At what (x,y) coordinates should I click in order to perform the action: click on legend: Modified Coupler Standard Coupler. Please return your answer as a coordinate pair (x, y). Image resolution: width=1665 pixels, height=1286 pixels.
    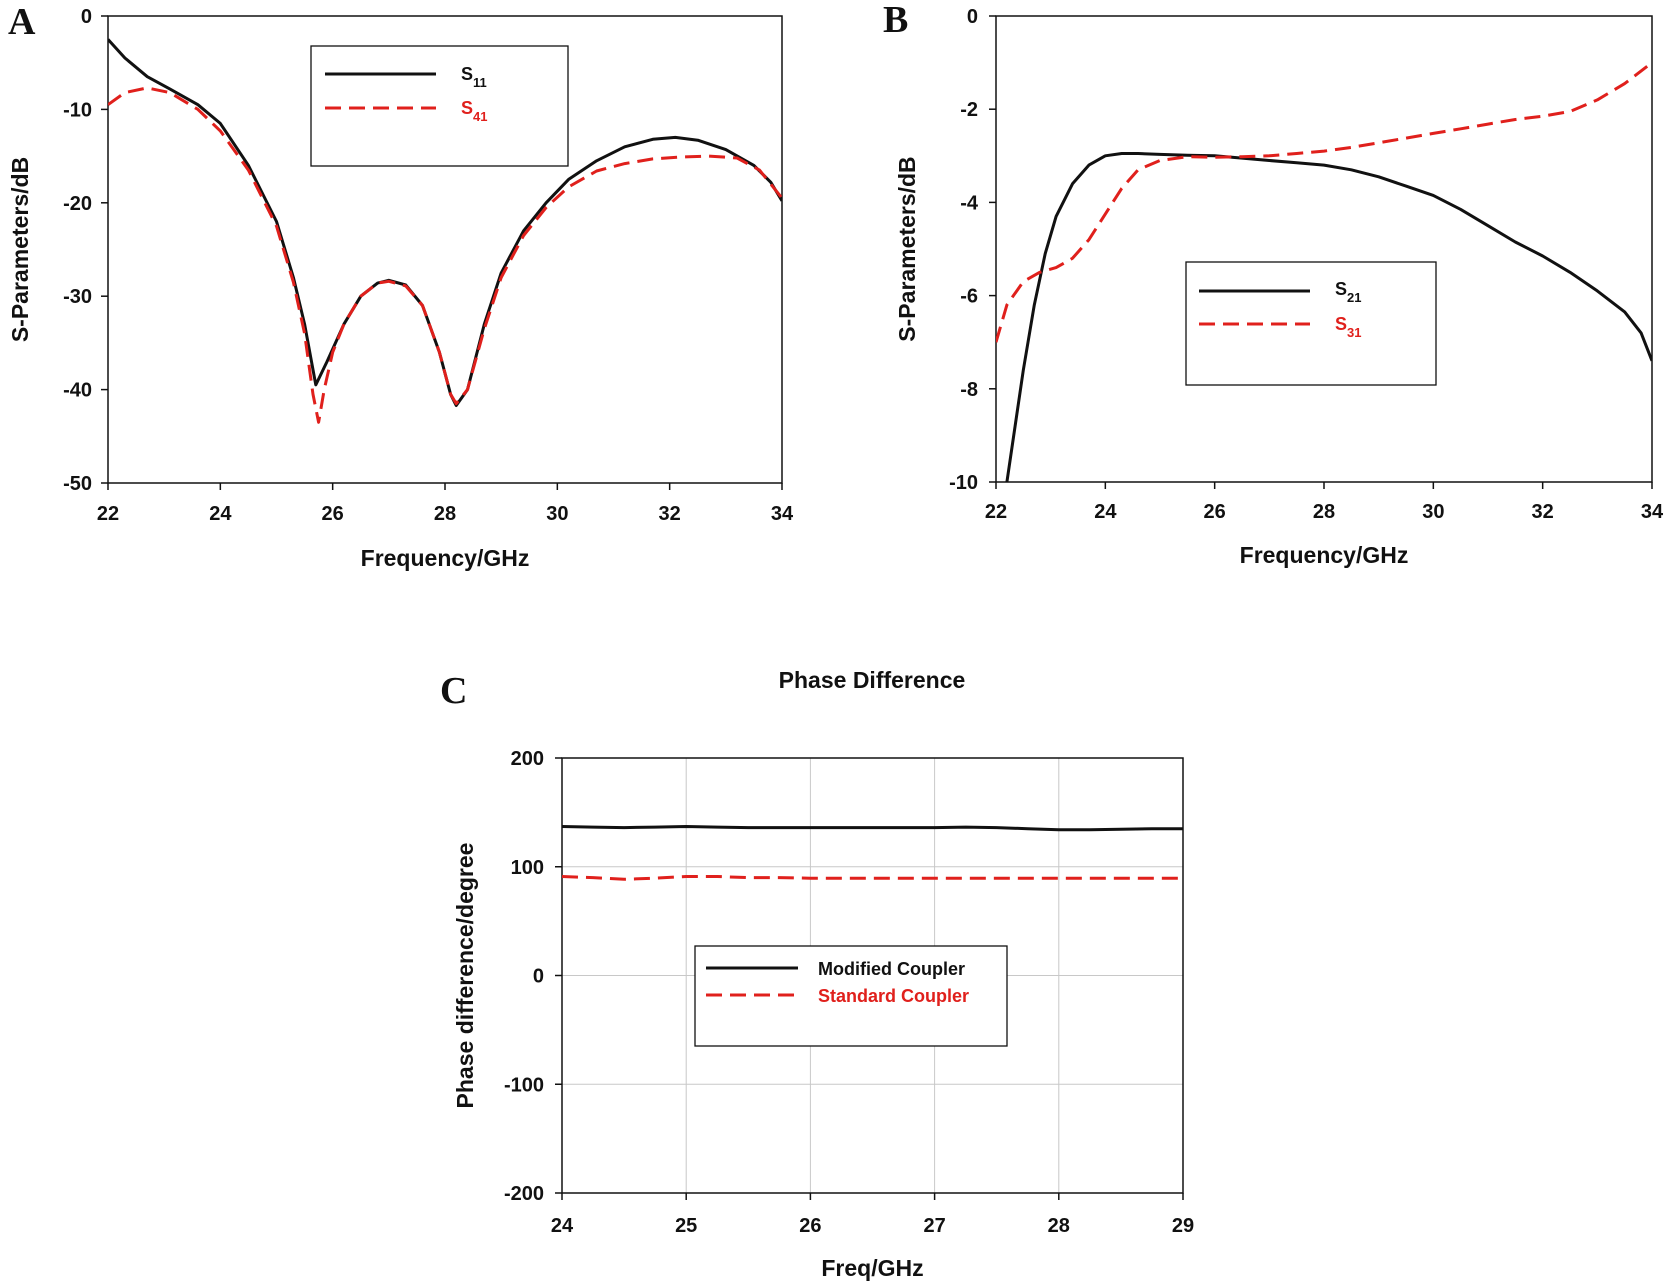
    Looking at the image, I should click on (851, 996).